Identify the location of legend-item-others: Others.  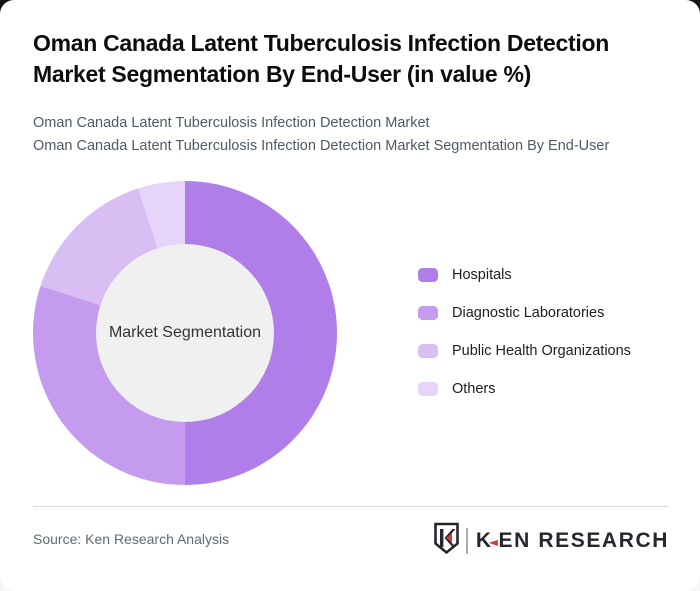
(524, 389).